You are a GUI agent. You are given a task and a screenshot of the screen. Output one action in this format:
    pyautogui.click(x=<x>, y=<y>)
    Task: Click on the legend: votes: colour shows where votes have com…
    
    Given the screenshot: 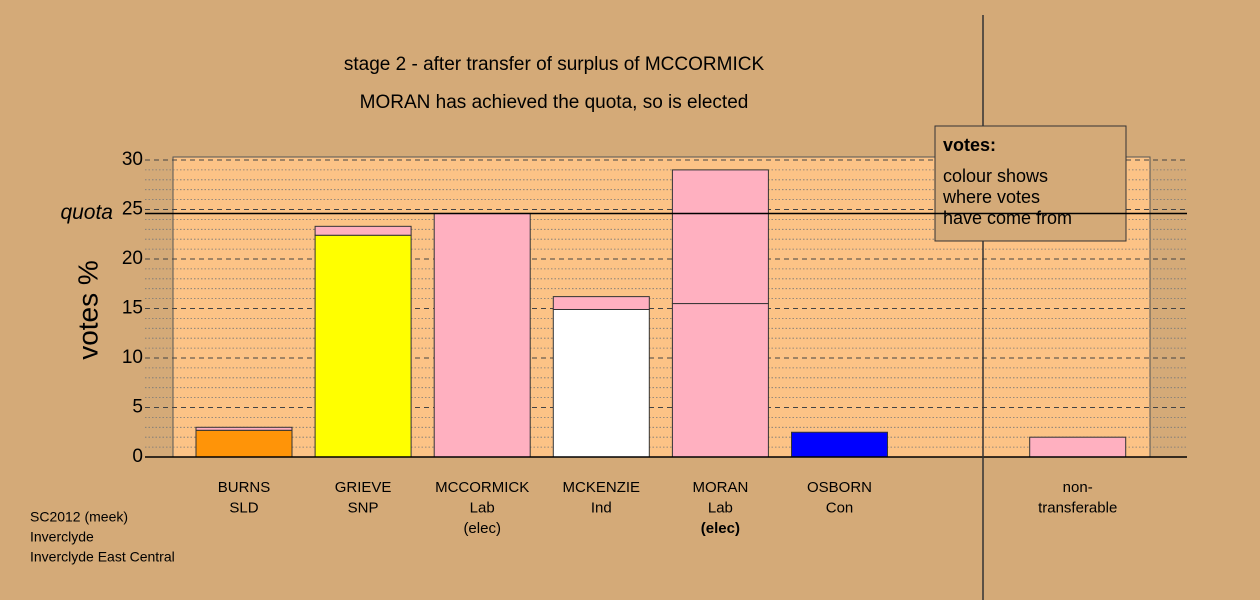 What is the action you would take?
    pyautogui.click(x=1030, y=183)
    